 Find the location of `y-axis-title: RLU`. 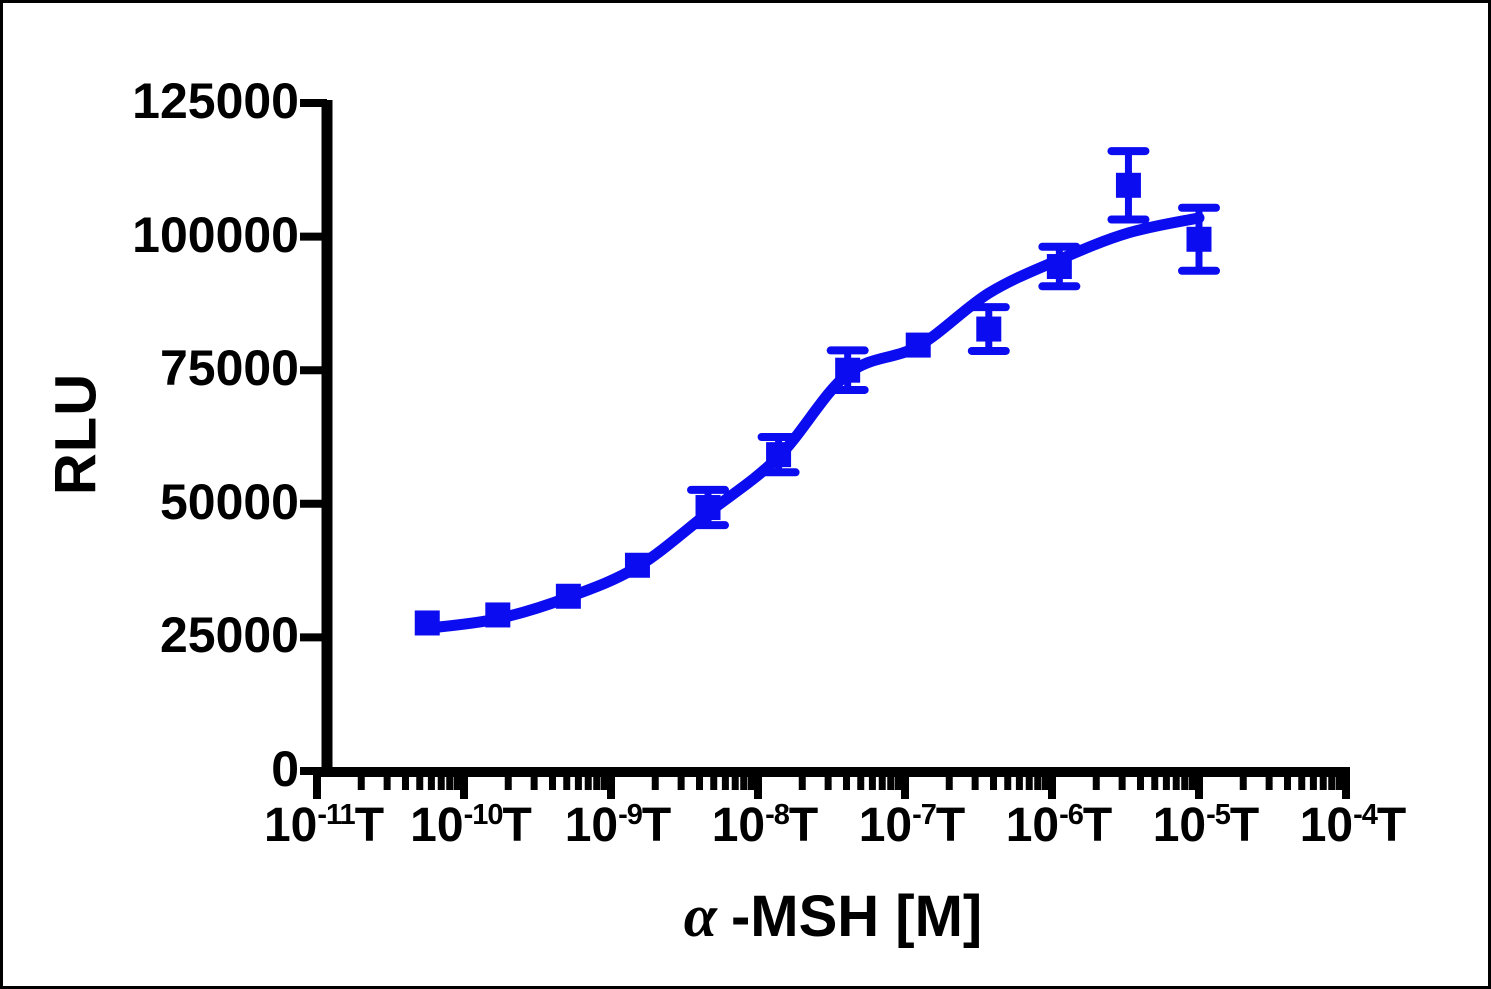

y-axis-title: RLU is located at coordinates (76, 434).